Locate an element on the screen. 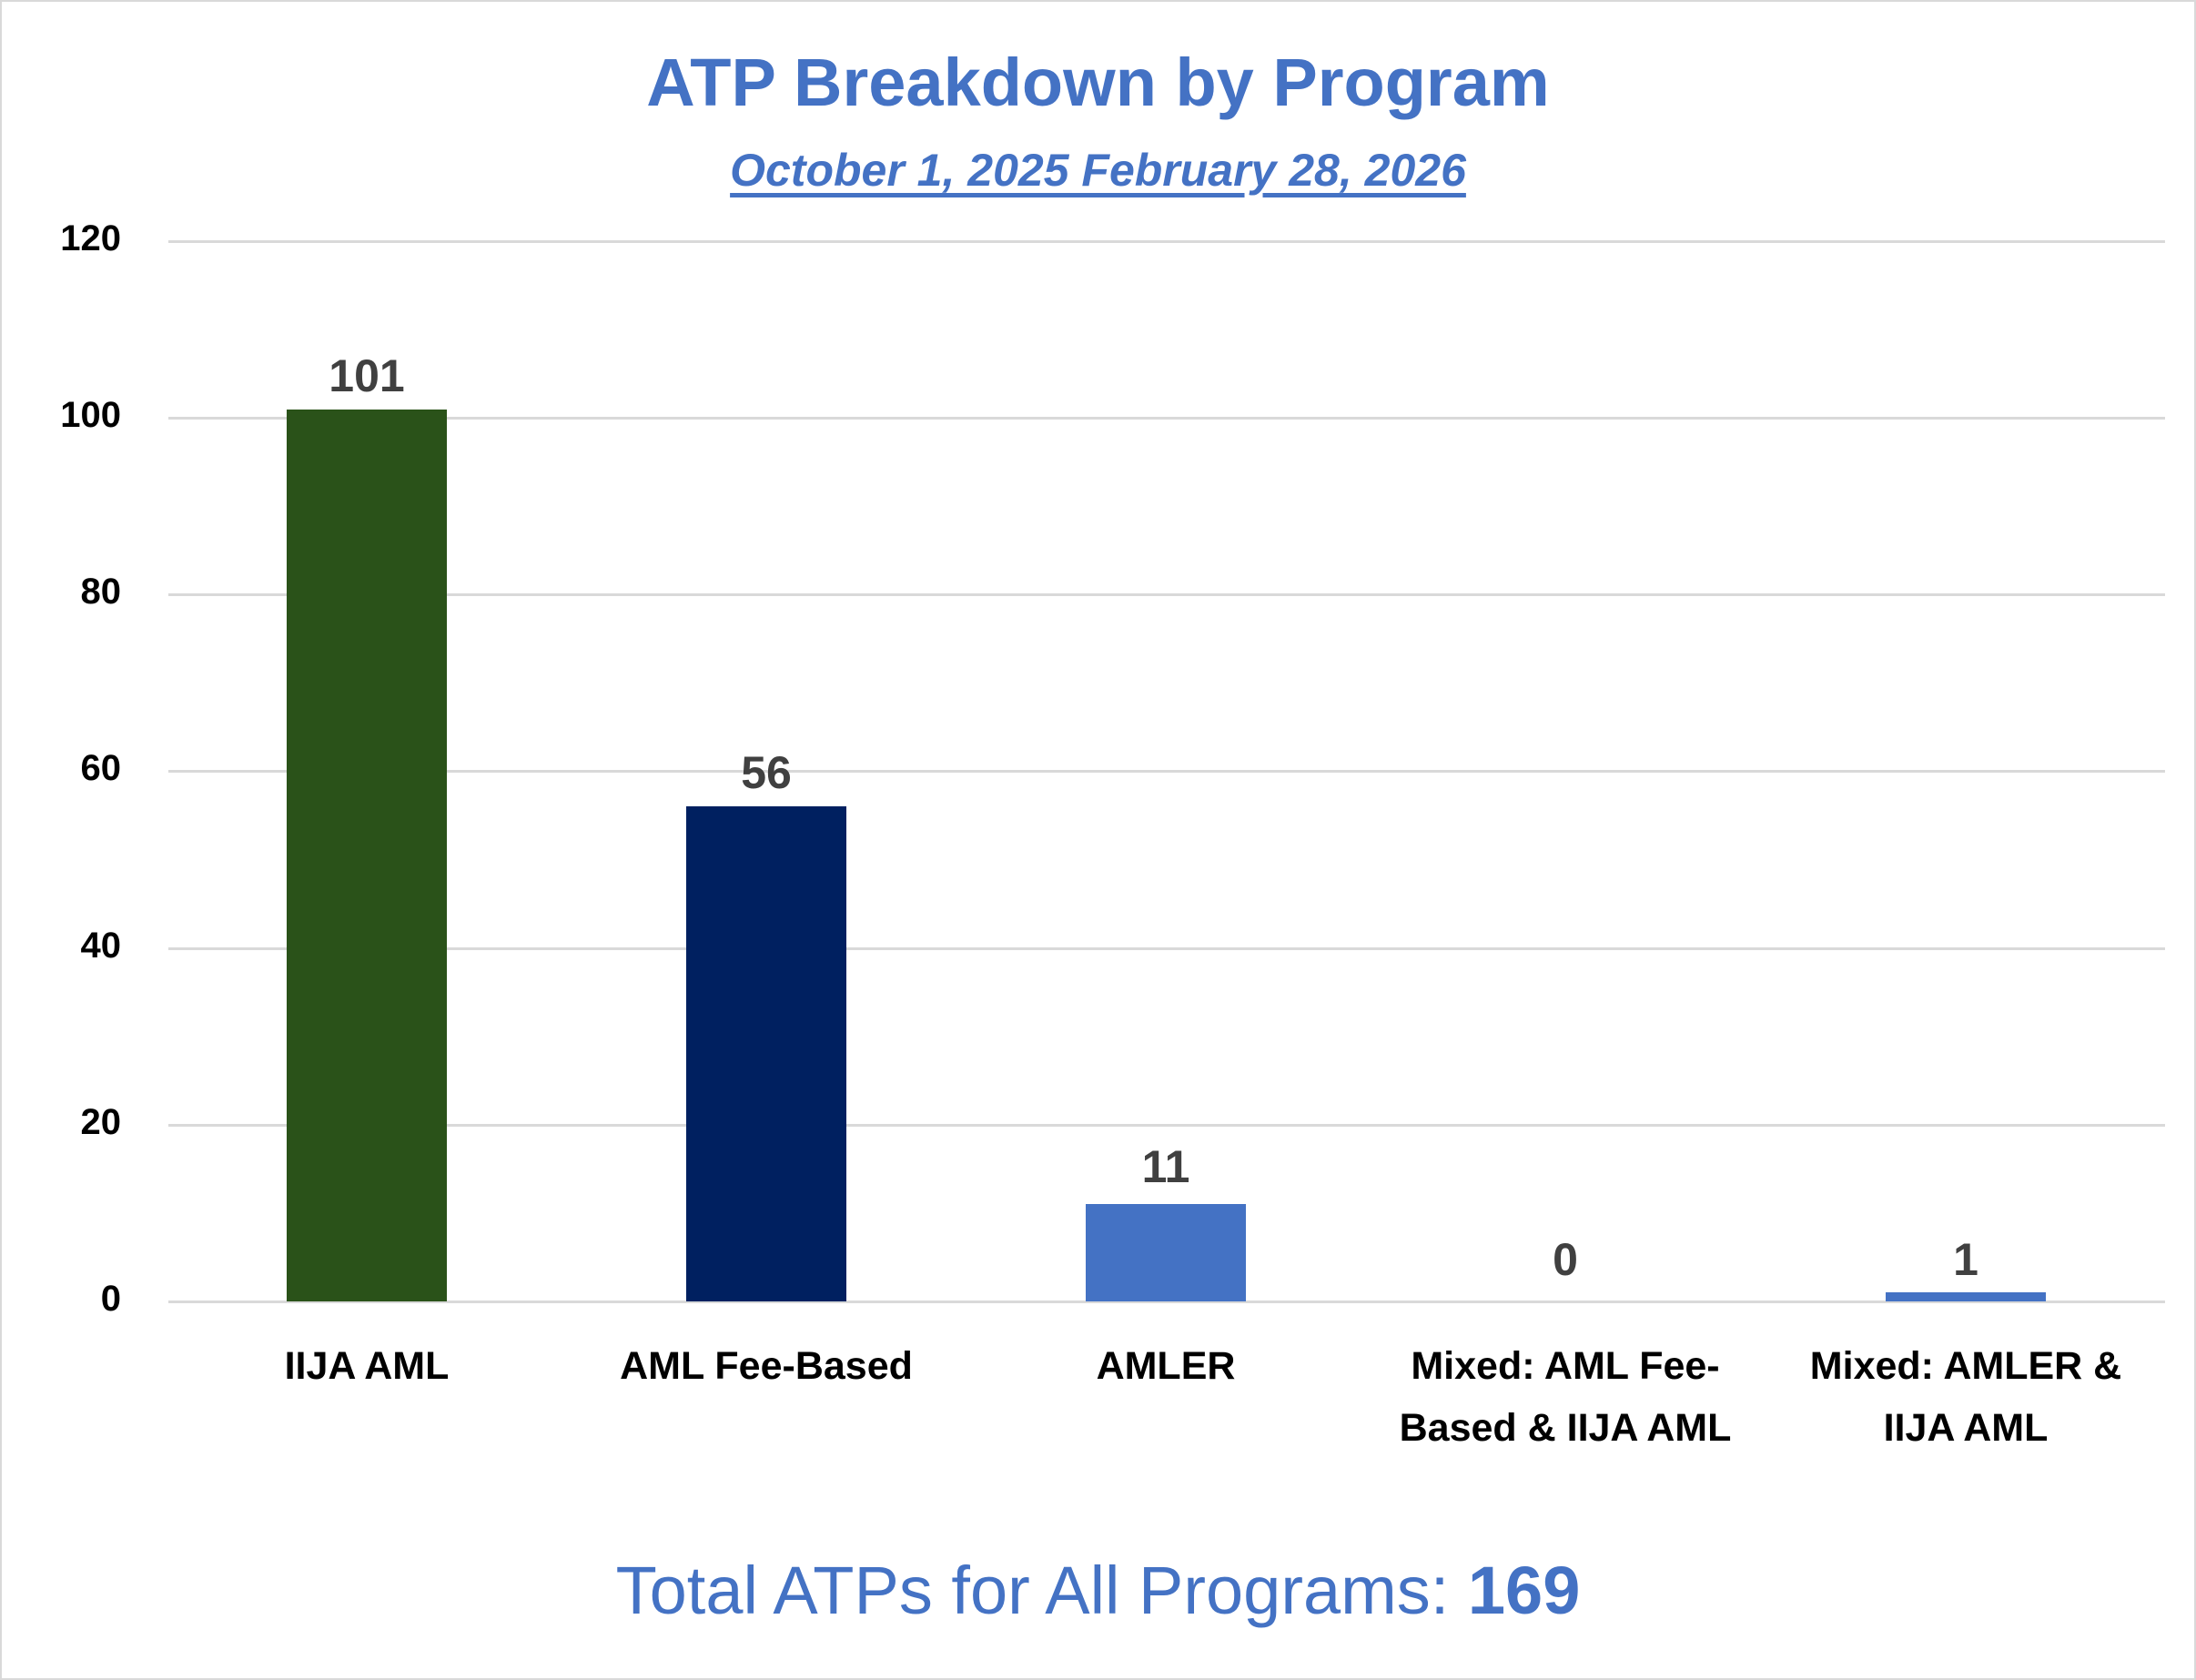  x-axis-line is located at coordinates (1166, 1301).